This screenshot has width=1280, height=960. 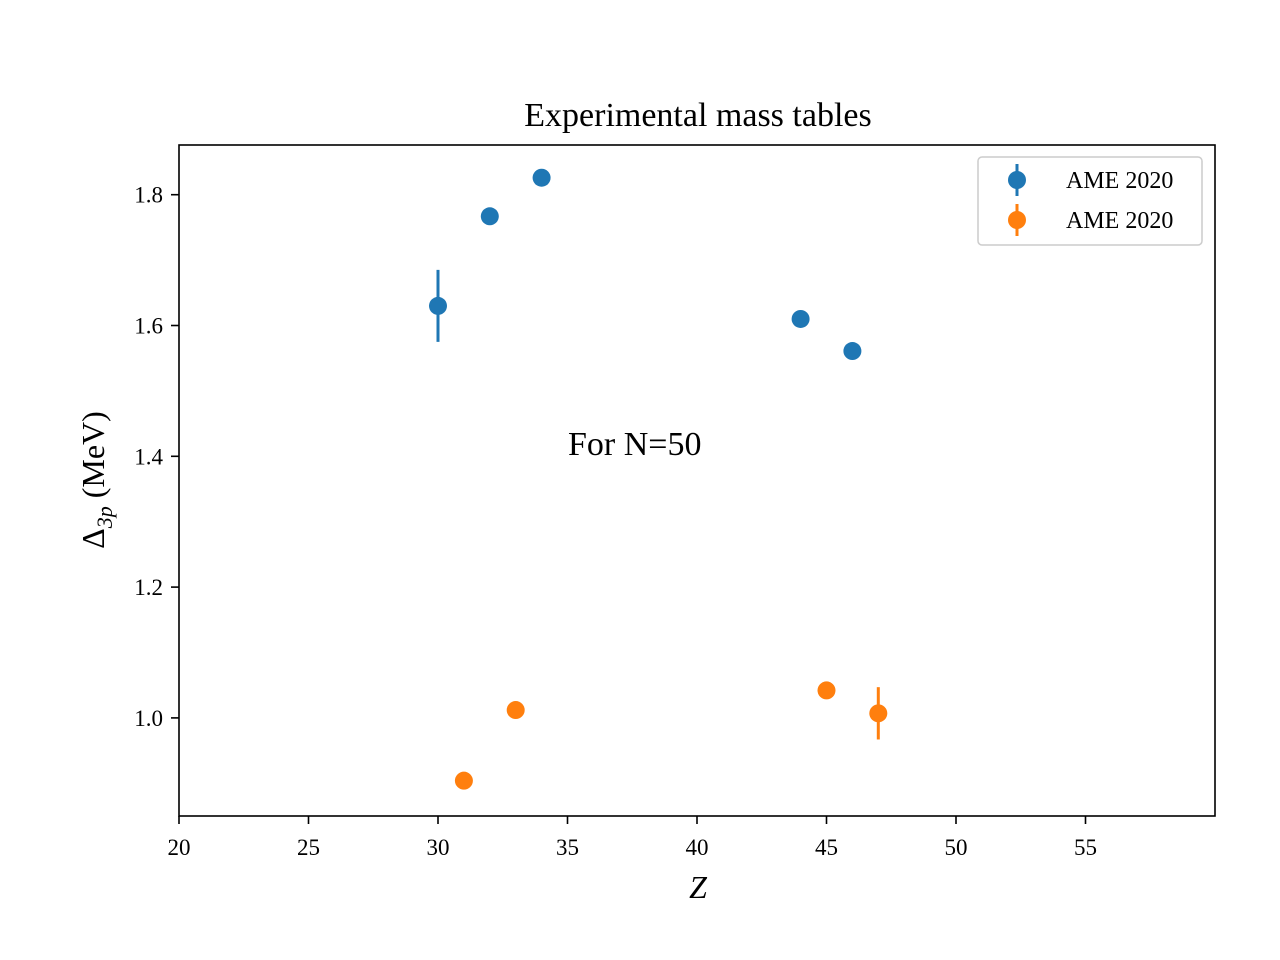 I want to click on y-tick-label: 1.6, so click(x=148, y=326).